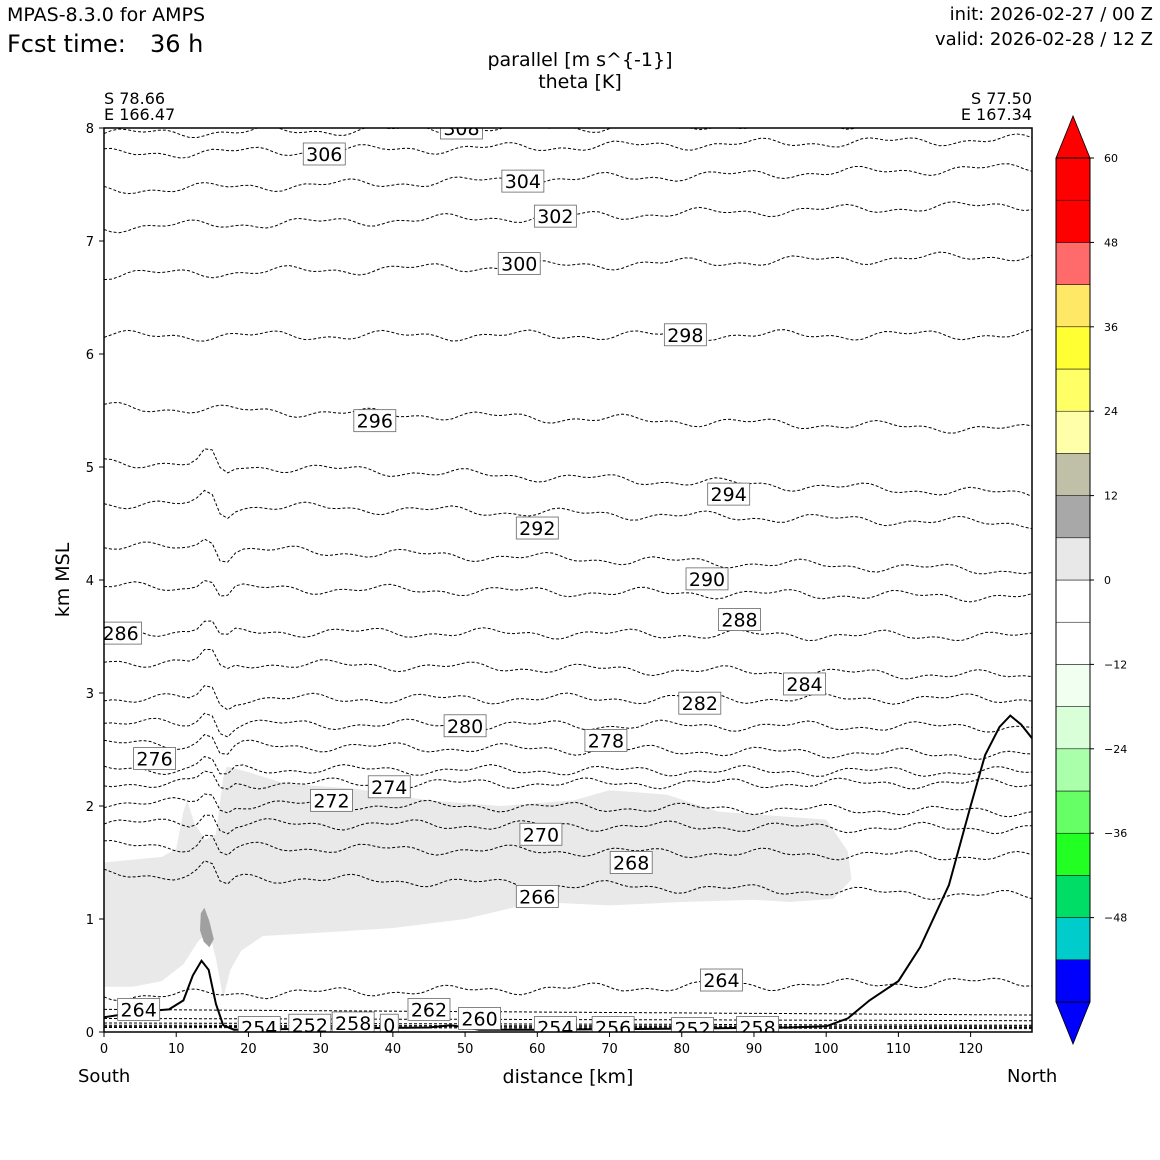  I want to click on contour-label-text: 284, so click(804, 685).